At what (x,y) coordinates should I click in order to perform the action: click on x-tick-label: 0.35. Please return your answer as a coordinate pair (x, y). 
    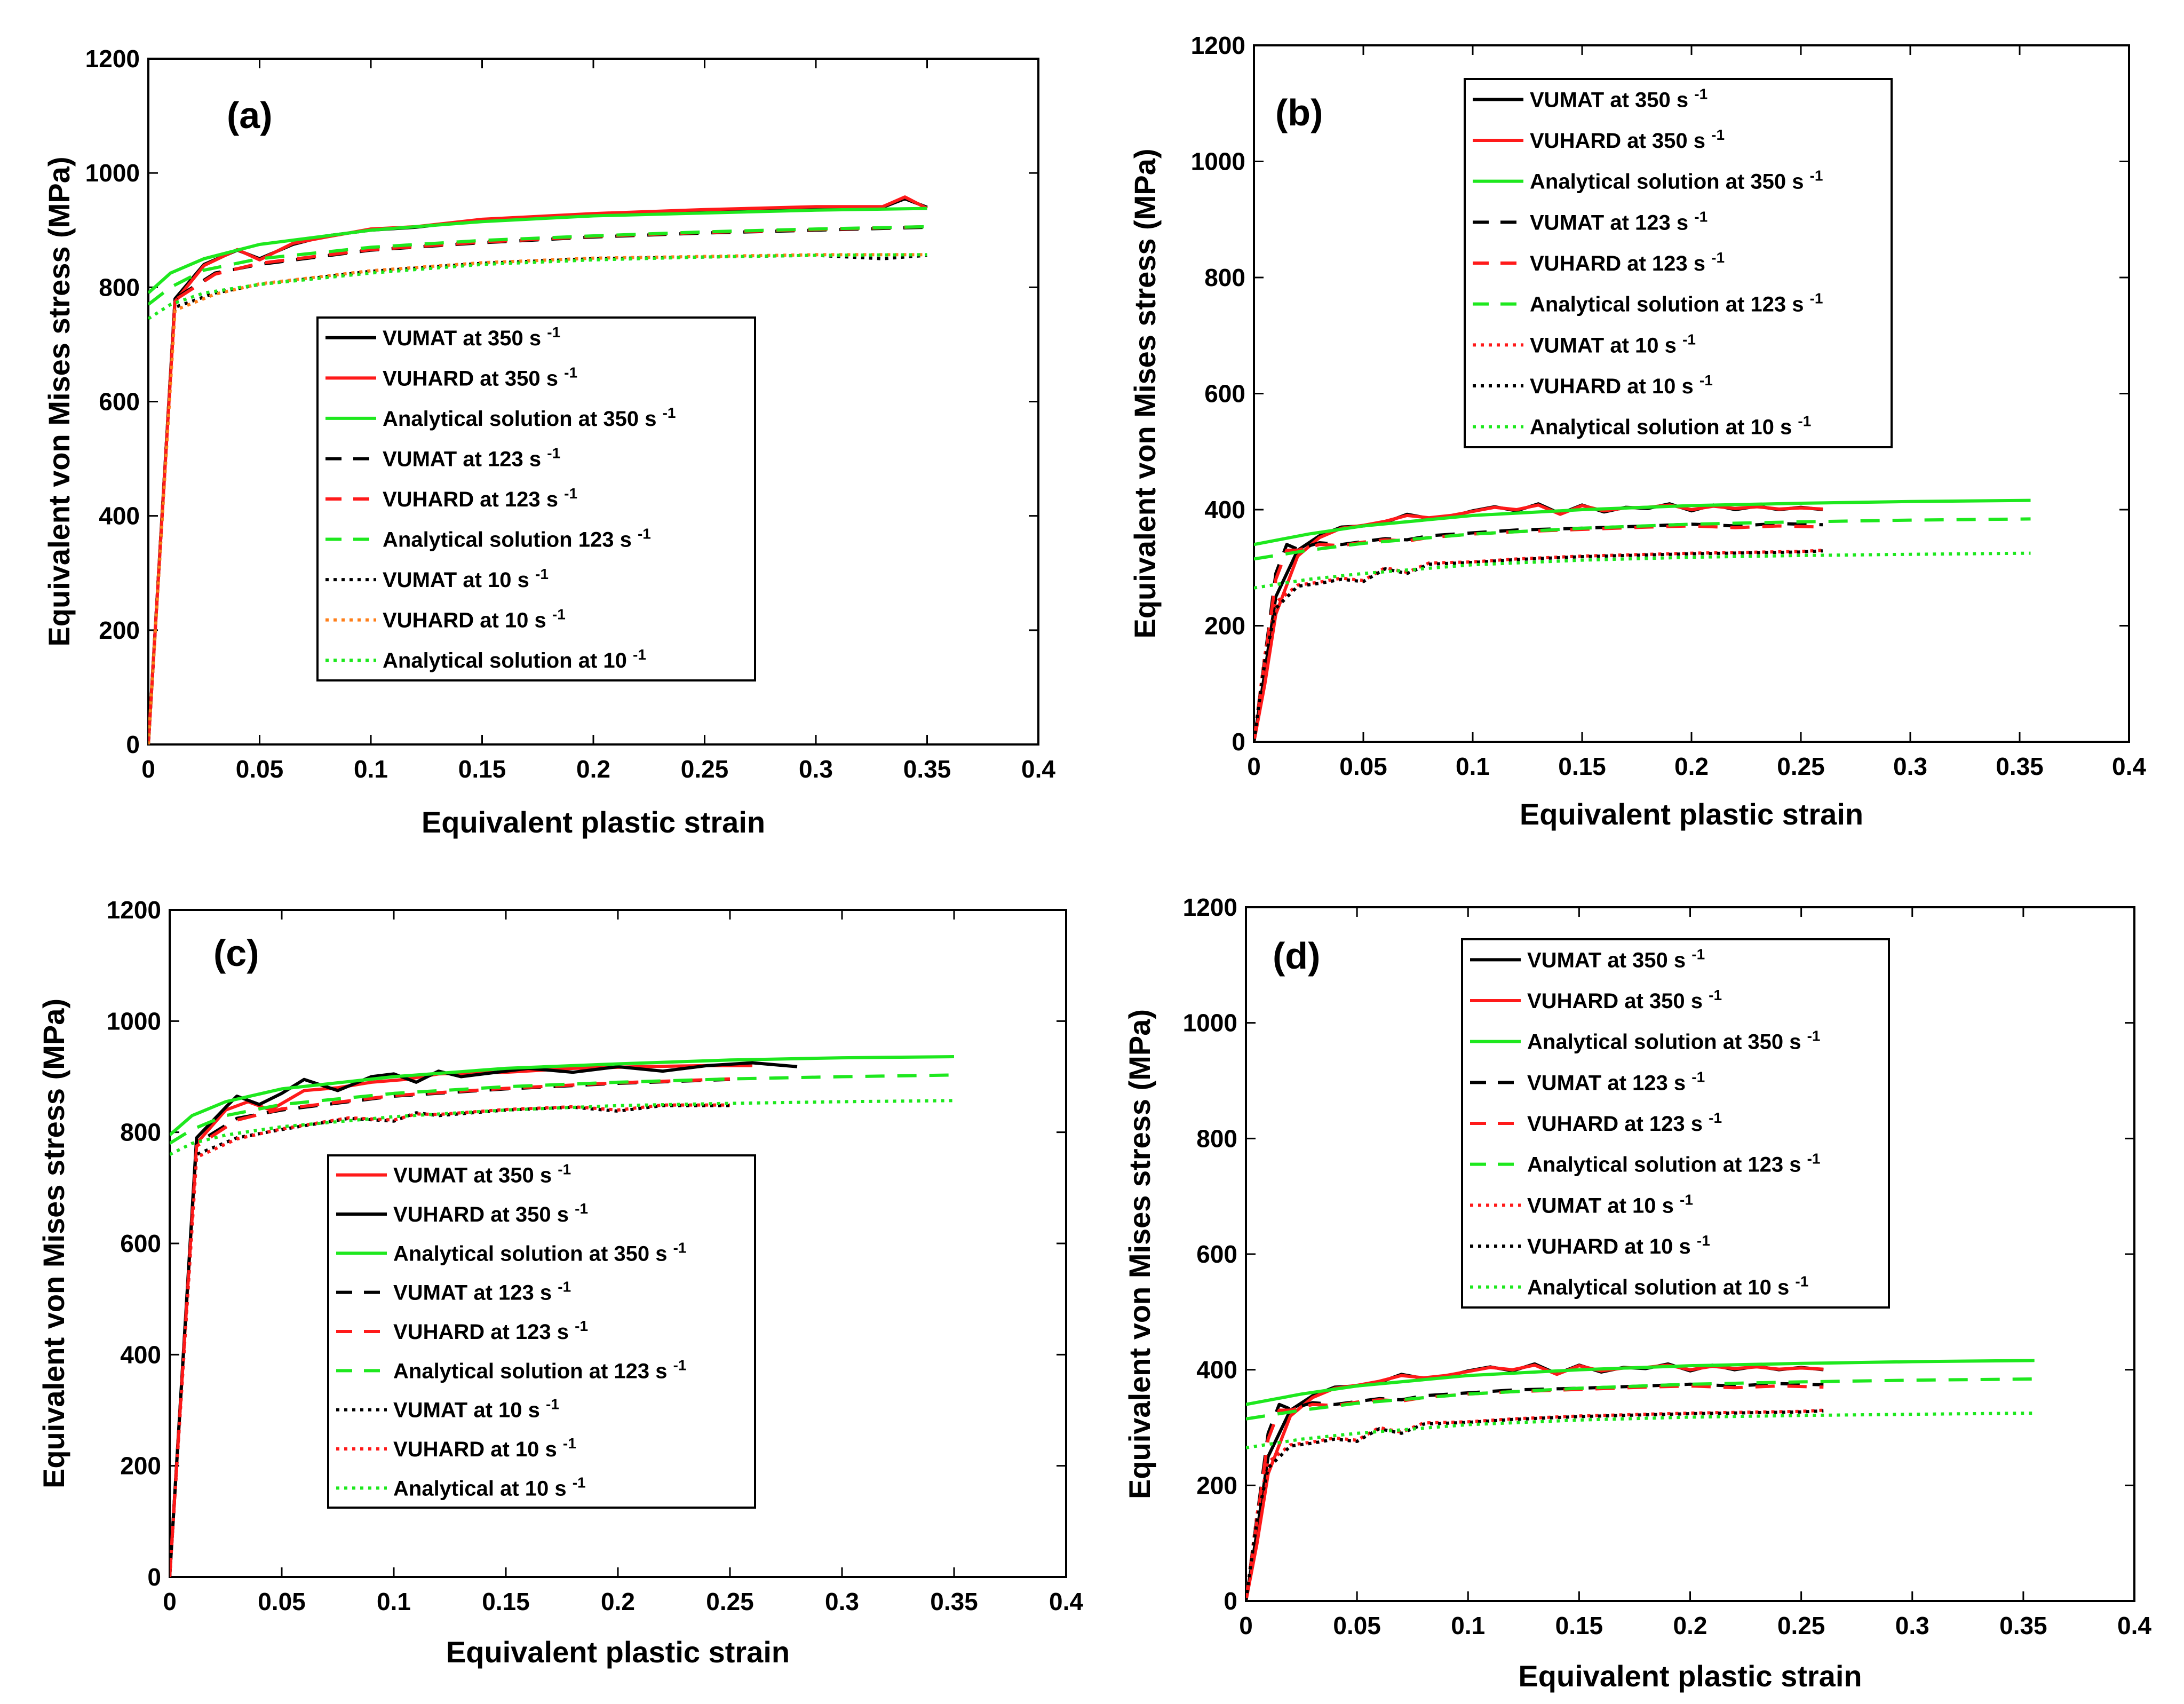
    Looking at the image, I should click on (2020, 766).